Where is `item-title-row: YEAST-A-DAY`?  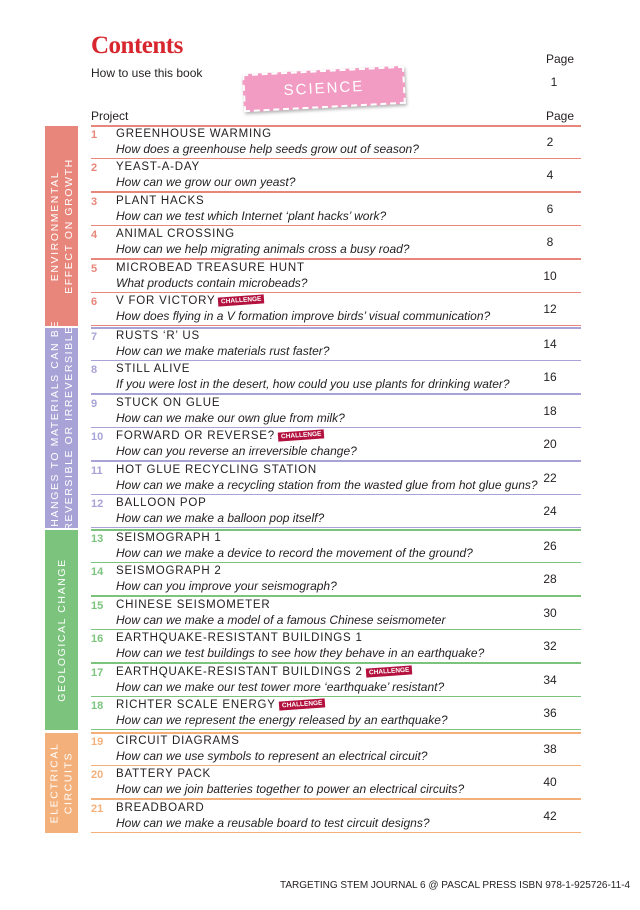
item-title-row: YEAST-A-DAY is located at coordinates (158, 167).